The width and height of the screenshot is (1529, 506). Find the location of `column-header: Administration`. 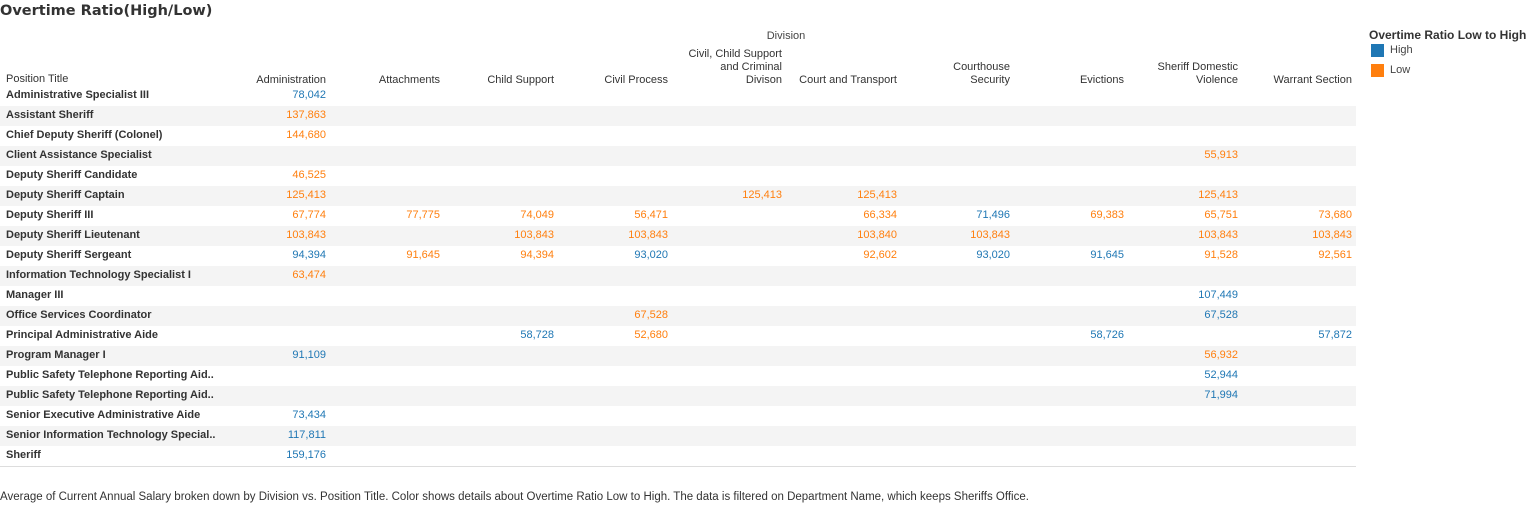

column-header: Administration is located at coordinates (291, 80).